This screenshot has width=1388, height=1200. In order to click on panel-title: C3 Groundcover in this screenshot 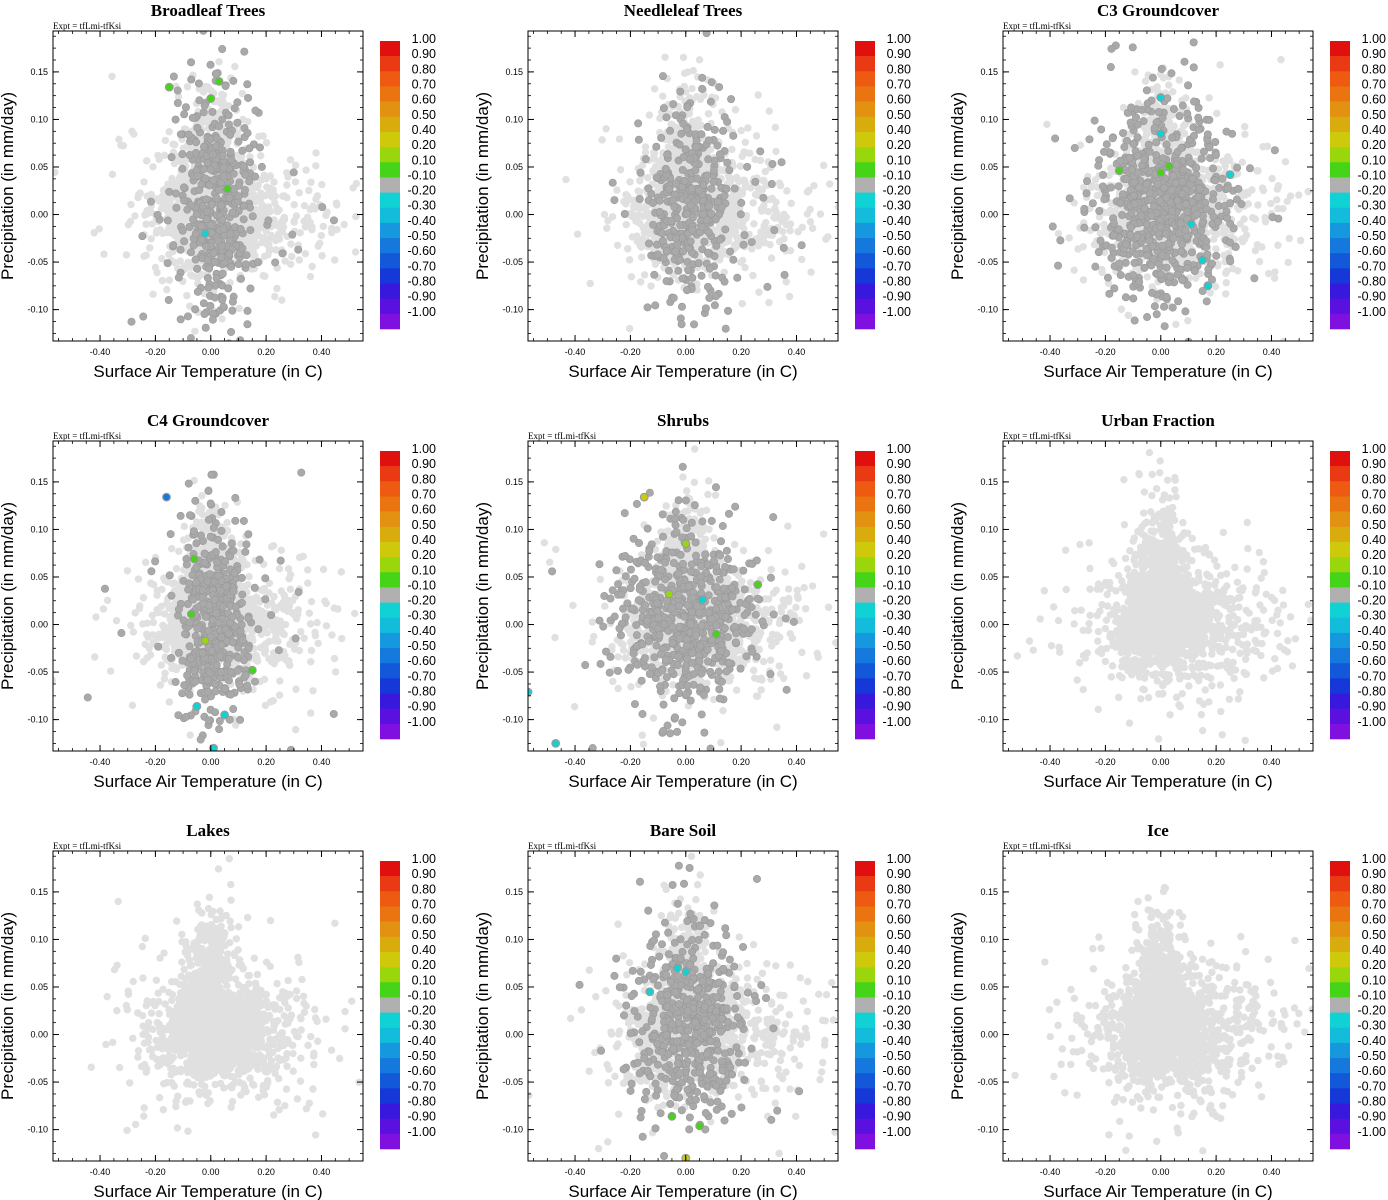, I will do `click(1158, 10)`.